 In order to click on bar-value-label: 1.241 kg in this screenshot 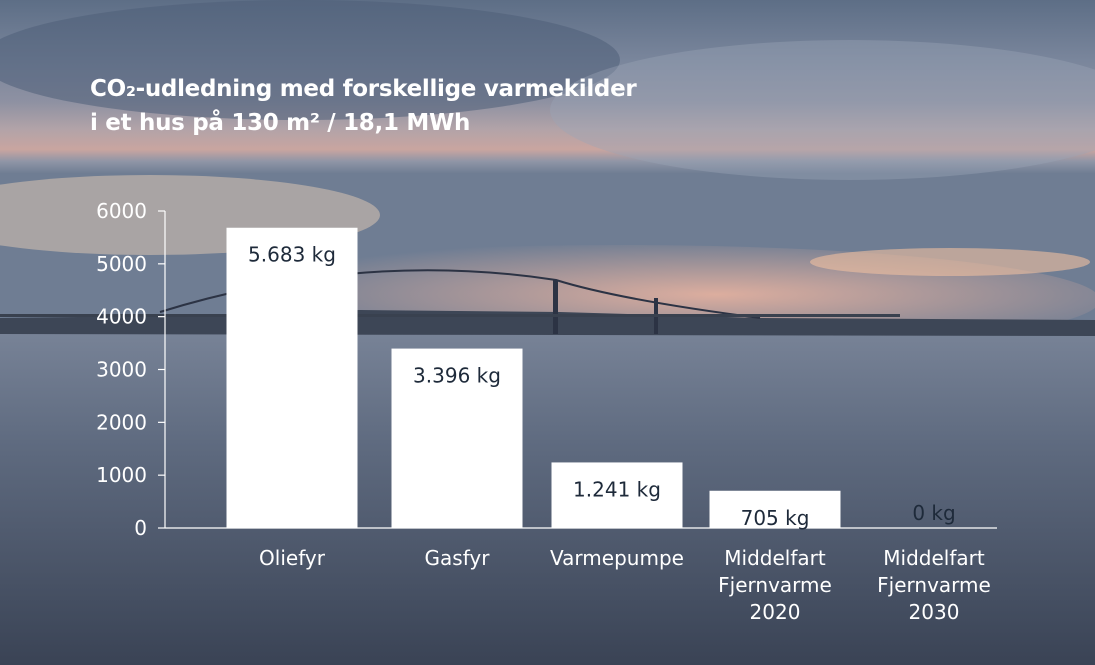, I will do `click(617, 489)`.